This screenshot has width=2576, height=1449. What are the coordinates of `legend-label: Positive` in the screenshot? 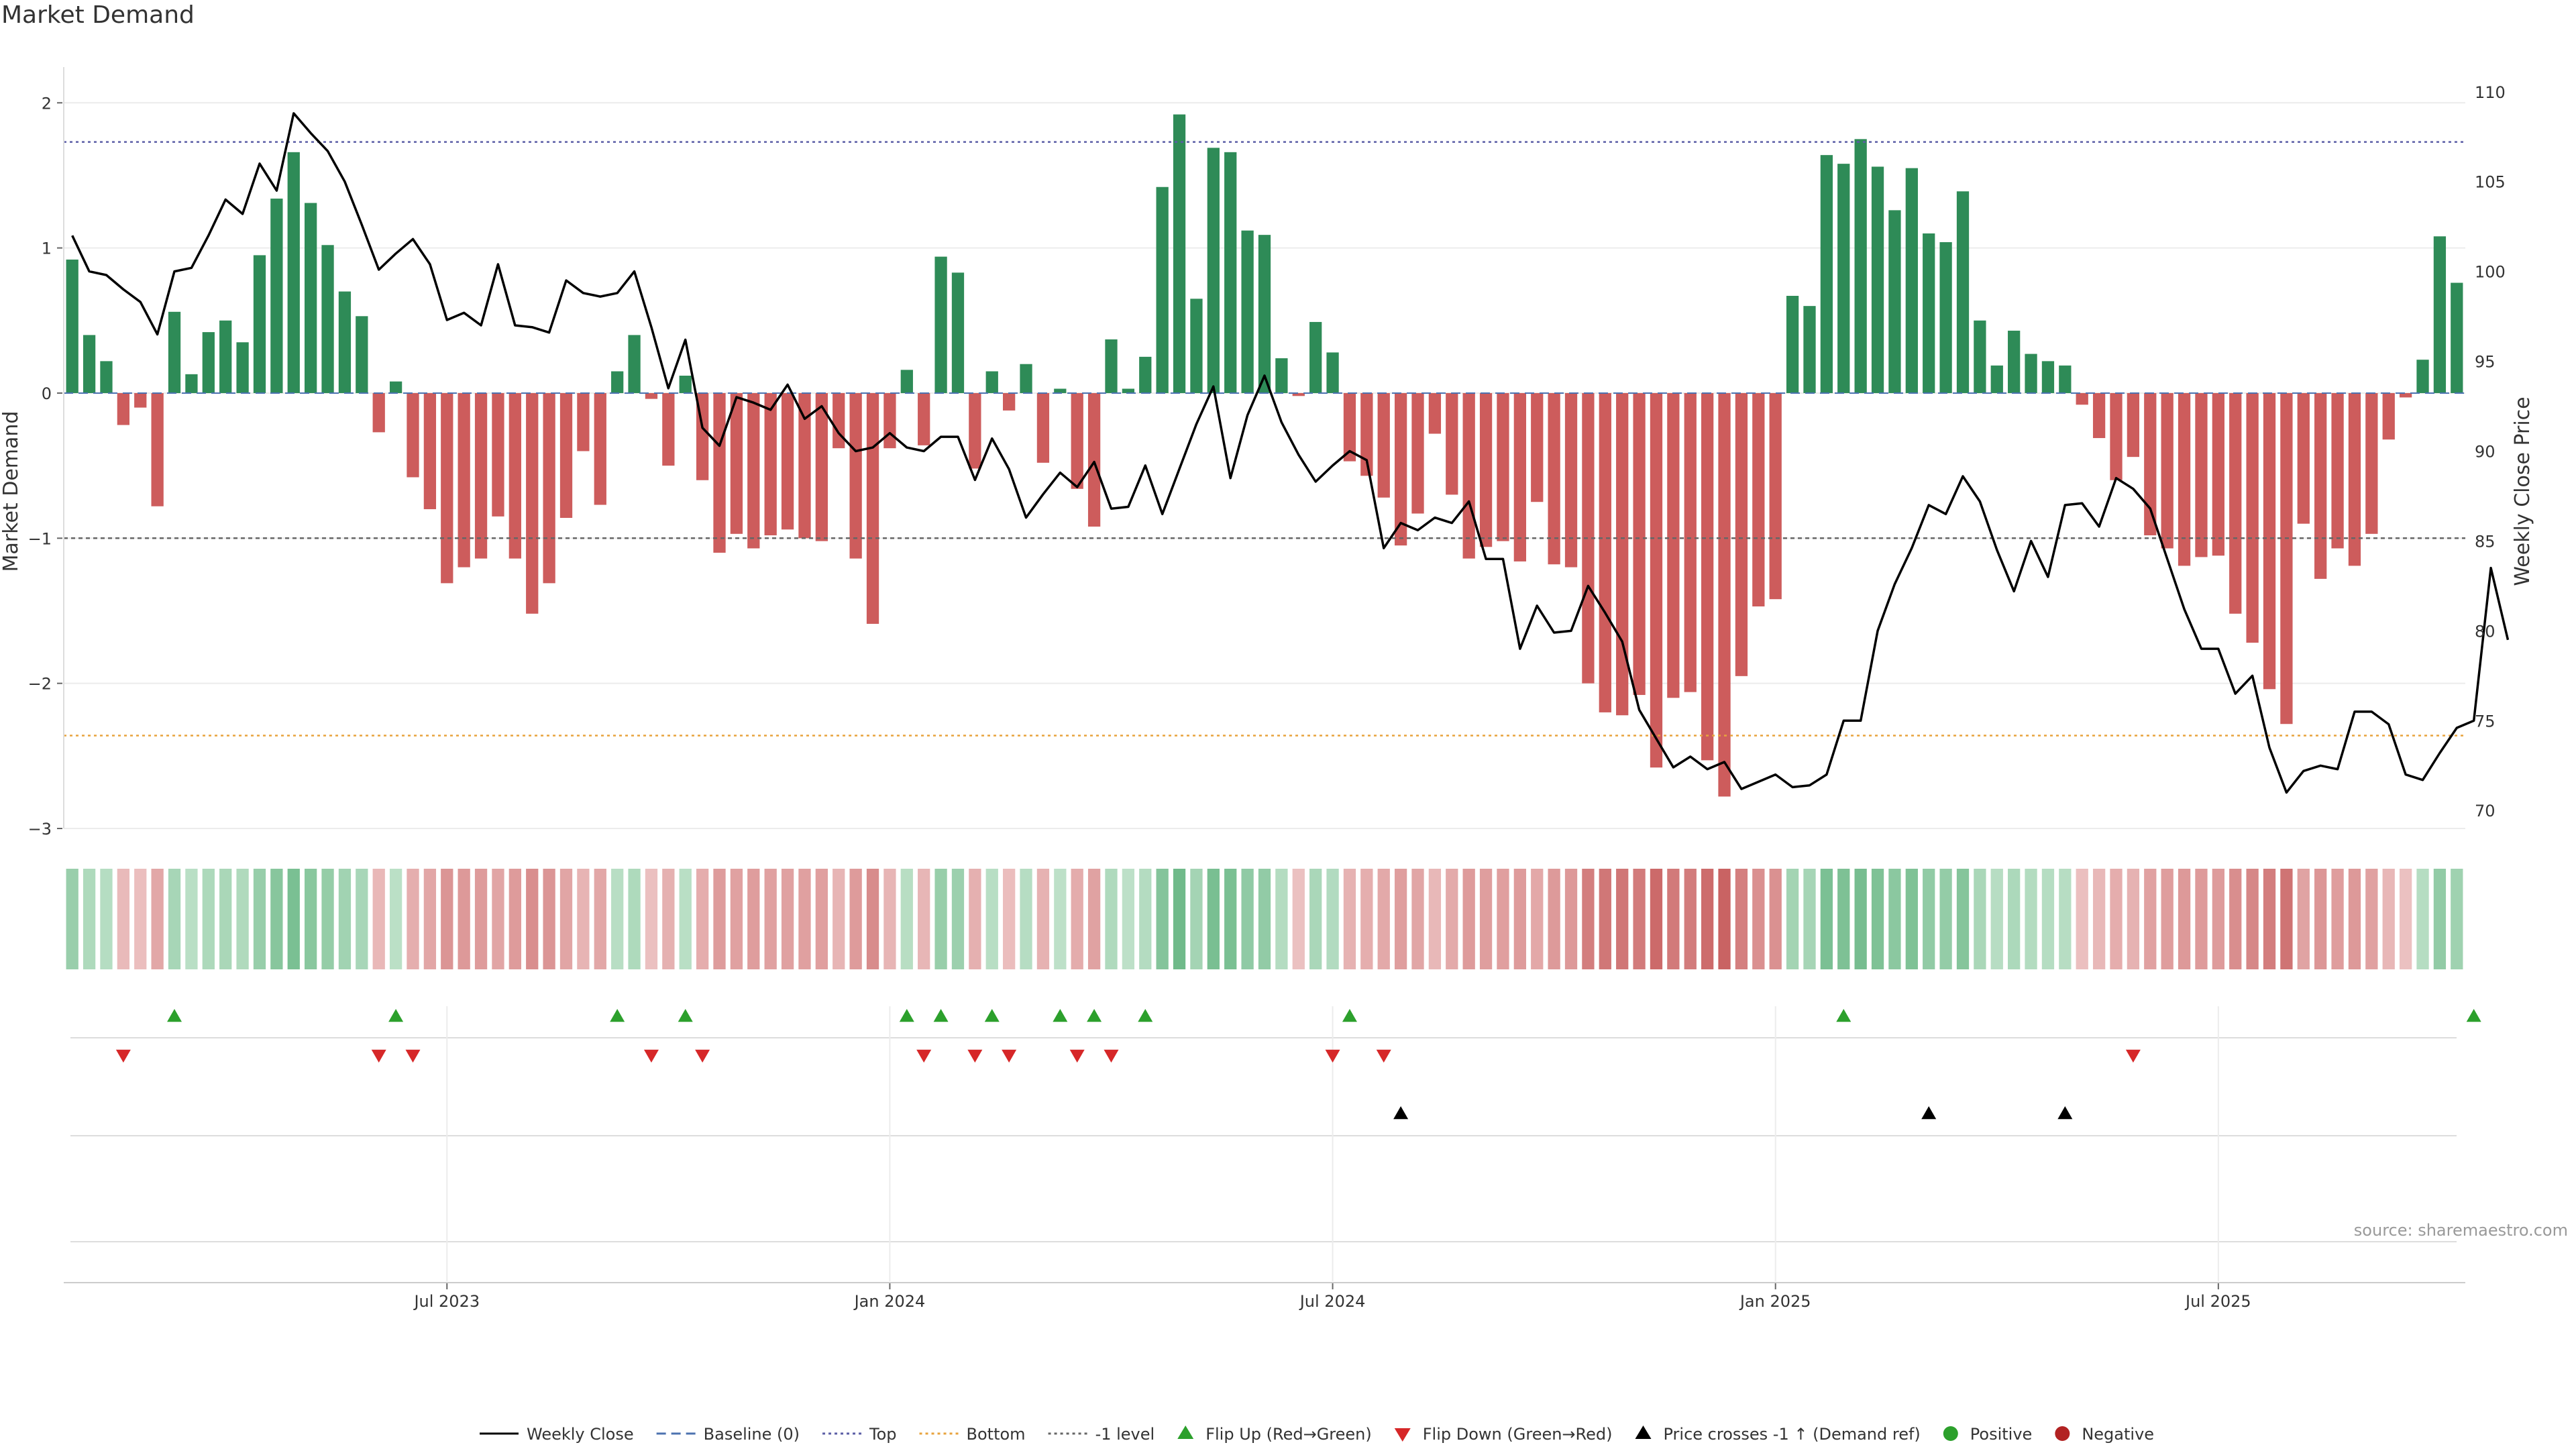 It's located at (2001, 1434).